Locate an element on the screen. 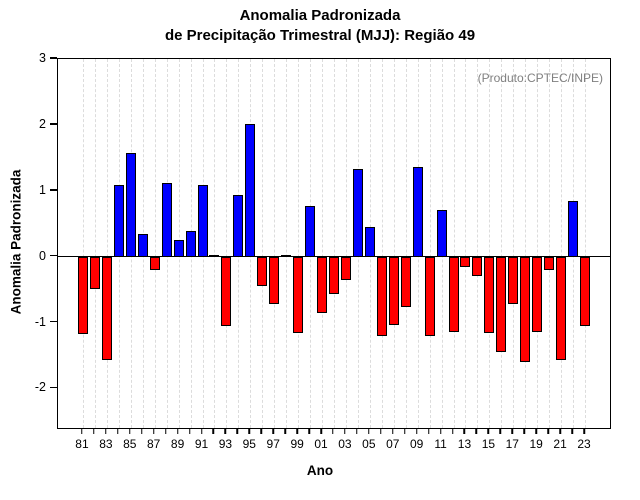  x-tick-label: 19 is located at coordinates (536, 444).